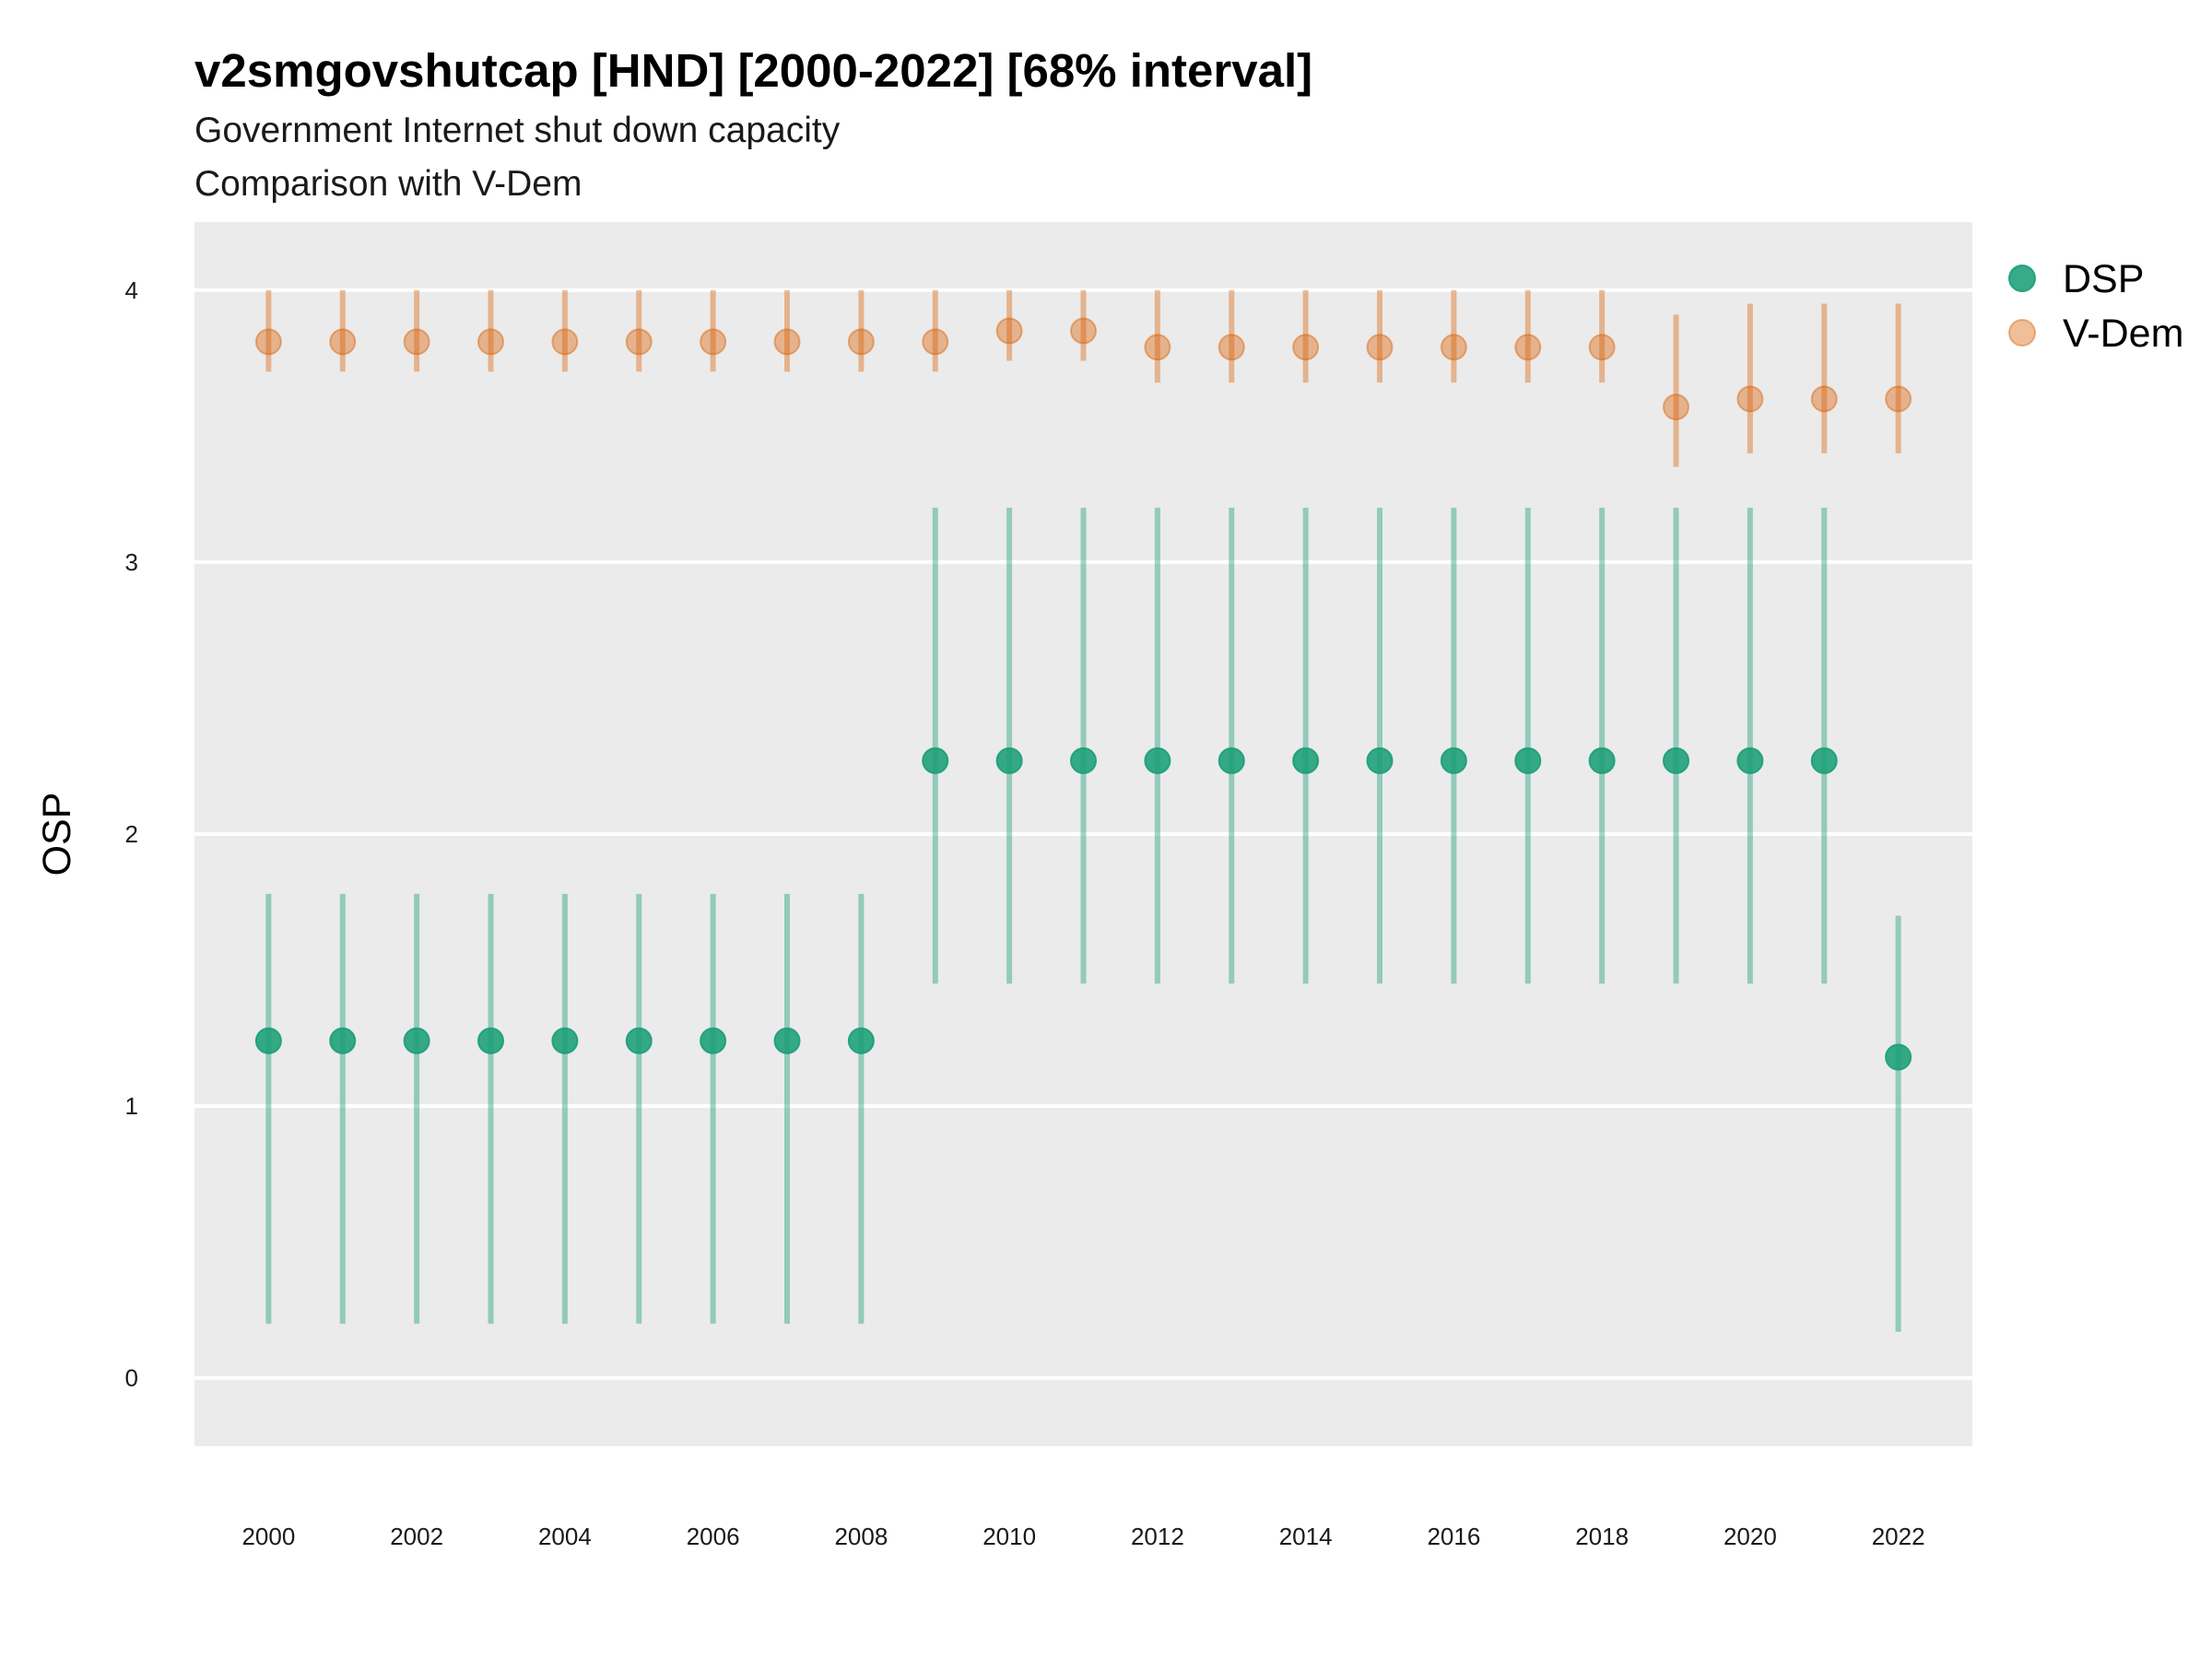  I want to click on legend-vdem-key, so click(2022, 333).